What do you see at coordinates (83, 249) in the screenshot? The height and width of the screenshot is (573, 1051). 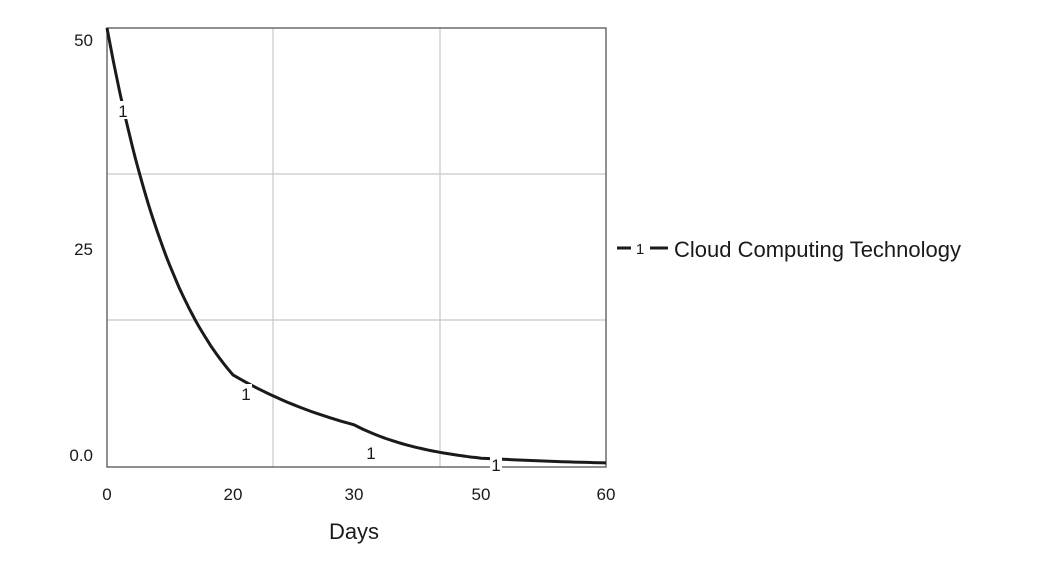 I see `y-tick-label: 25` at bounding box center [83, 249].